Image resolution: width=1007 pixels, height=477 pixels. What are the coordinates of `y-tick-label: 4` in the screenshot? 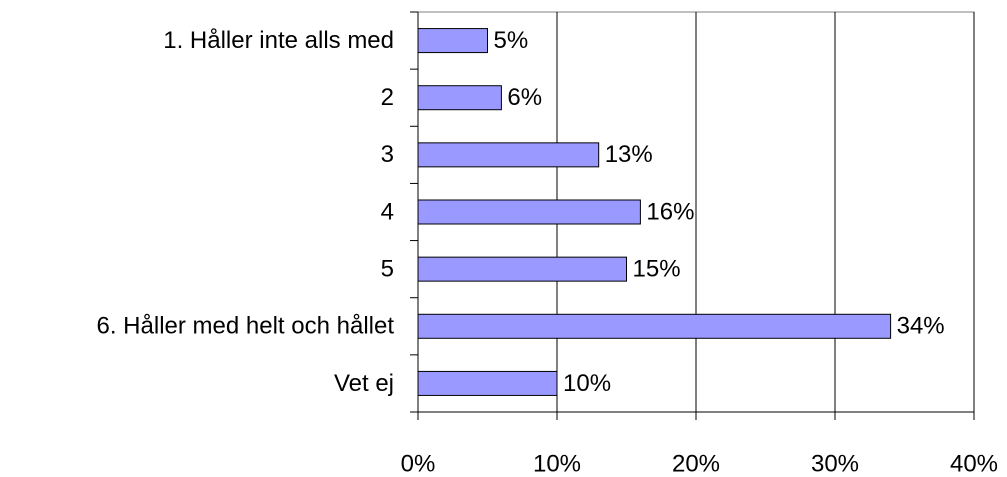 It's located at (387, 211).